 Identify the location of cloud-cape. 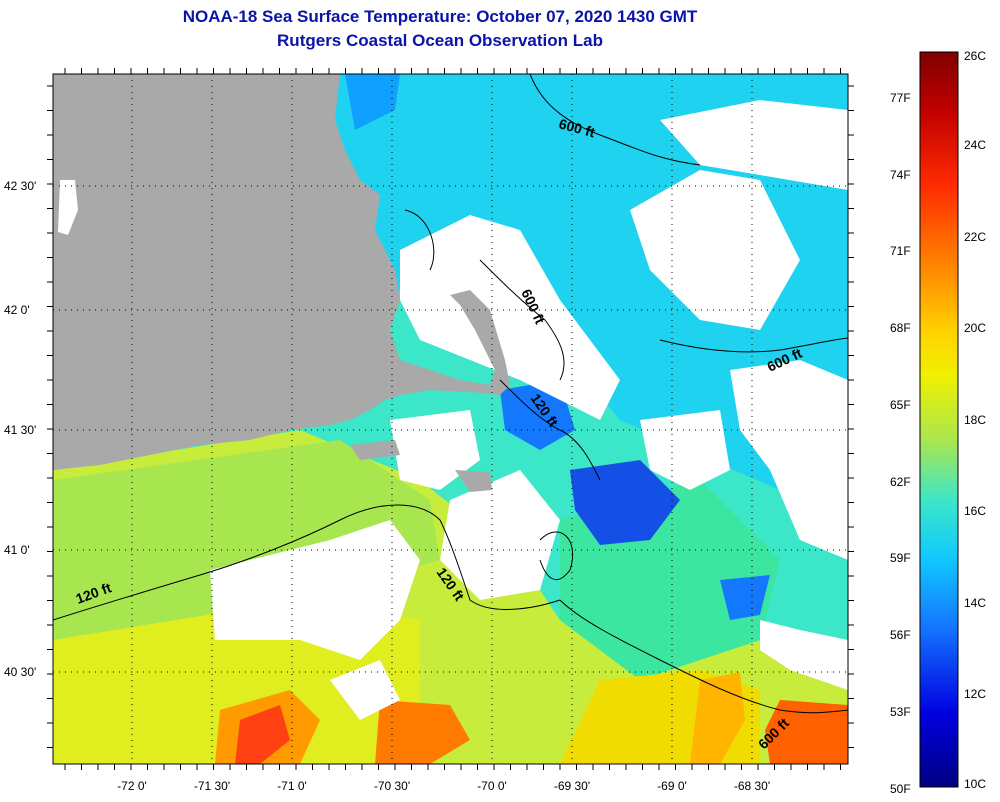
(510, 317).